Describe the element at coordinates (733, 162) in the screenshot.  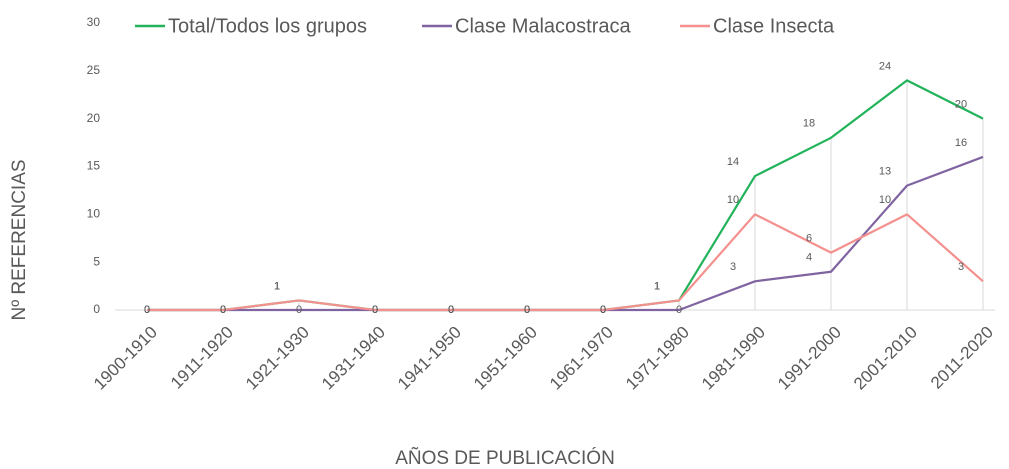
I see `data-label: 14` at that location.